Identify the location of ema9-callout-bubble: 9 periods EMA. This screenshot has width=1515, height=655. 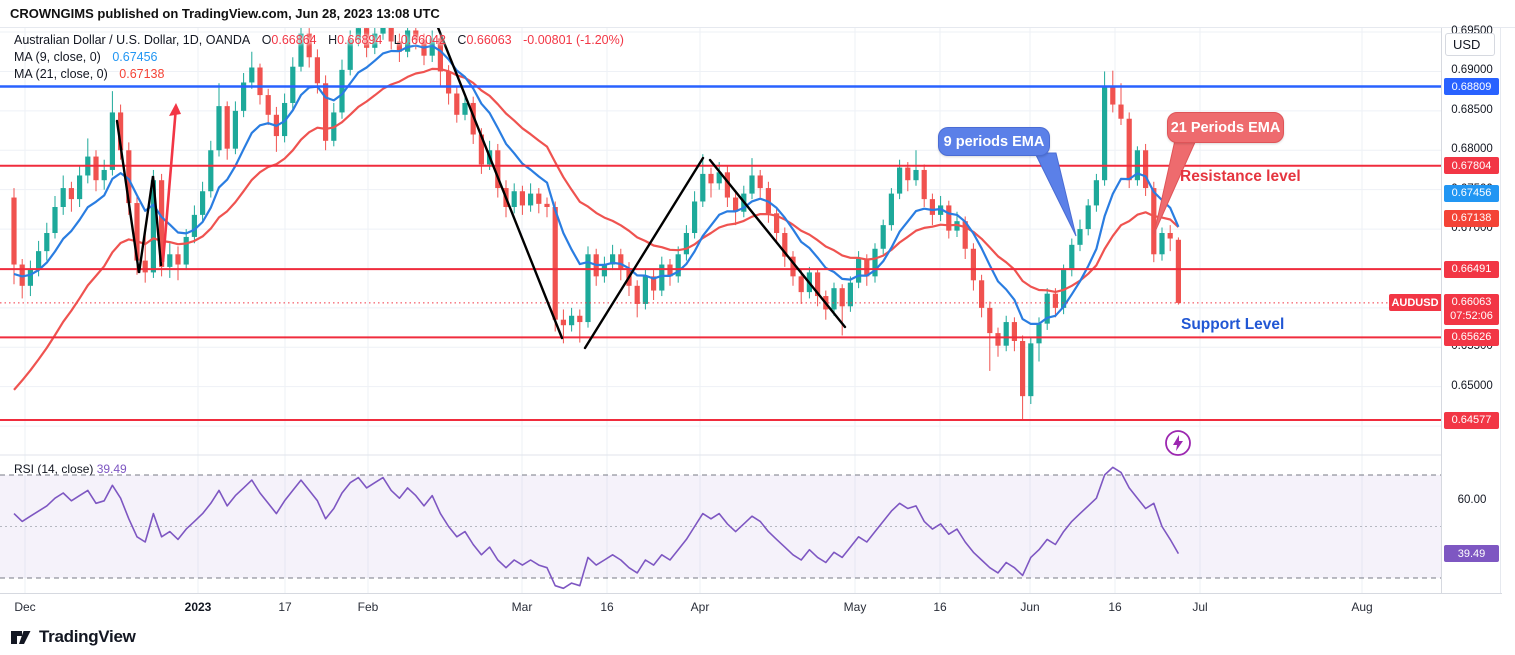
(994, 141).